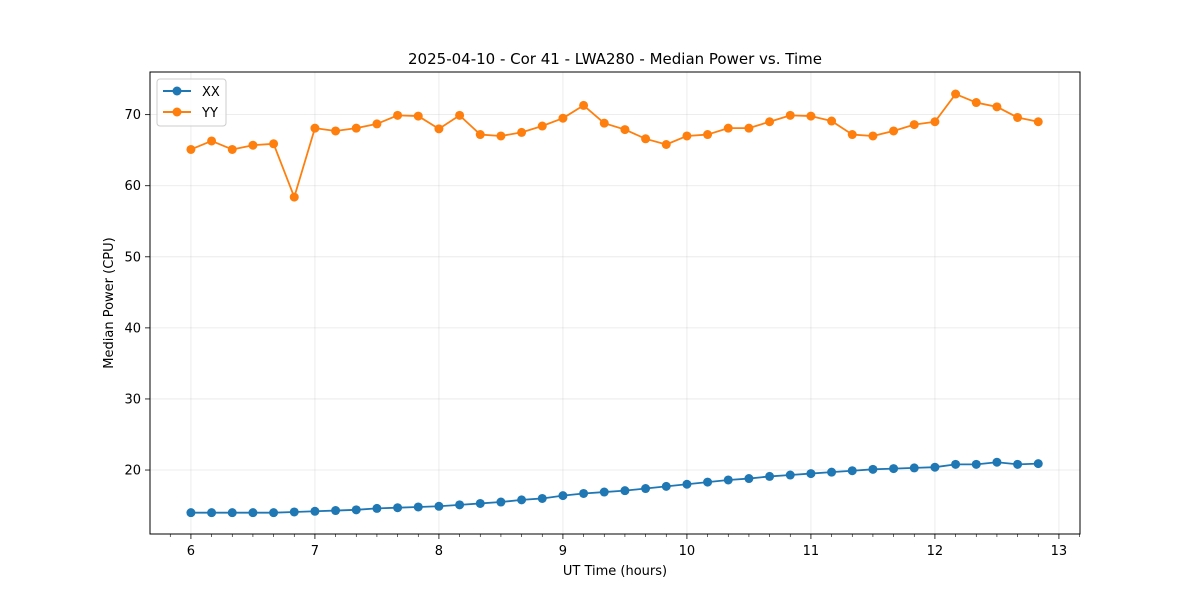 This screenshot has width=1200, height=600. I want to click on x-axis-label: UT Time (hours), so click(615, 571).